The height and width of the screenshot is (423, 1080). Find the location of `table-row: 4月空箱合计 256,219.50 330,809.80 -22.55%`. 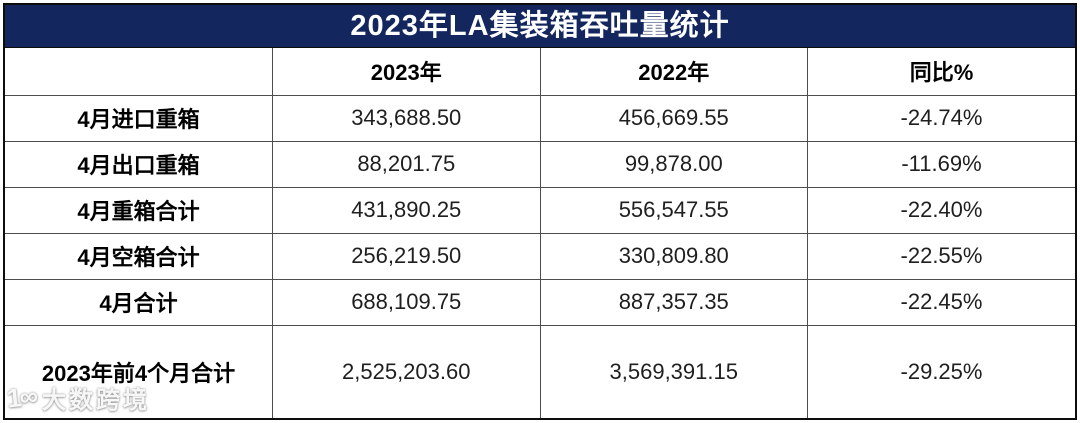

table-row: 4月空箱合计 256,219.50 330,809.80 -22.55% is located at coordinates (540, 256).